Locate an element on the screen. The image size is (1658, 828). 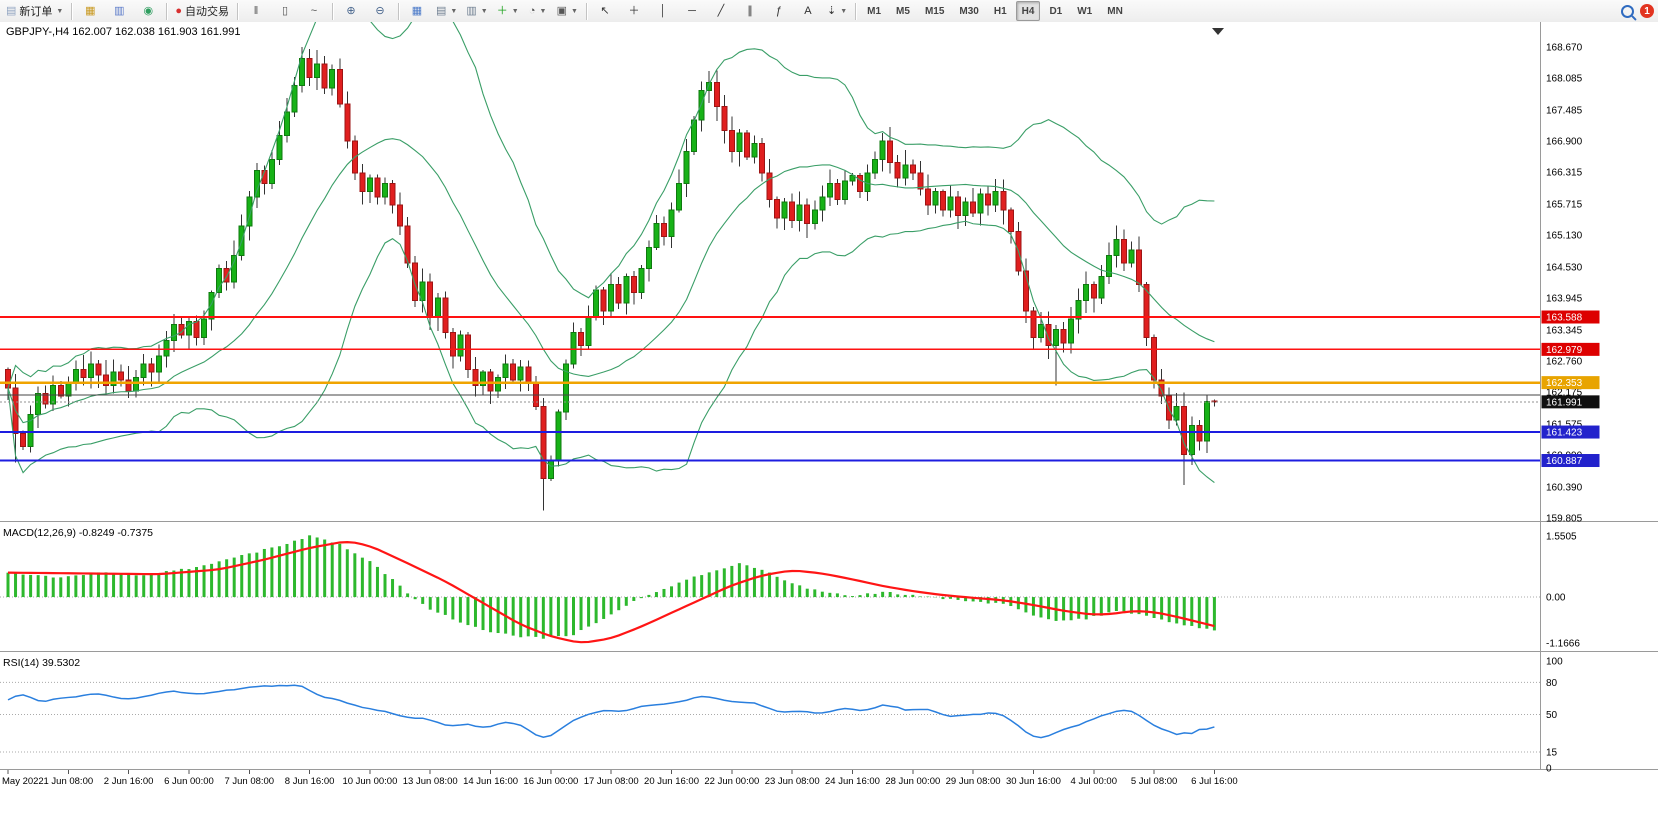
svg-text: 0 is located at coordinates (1549, 769).